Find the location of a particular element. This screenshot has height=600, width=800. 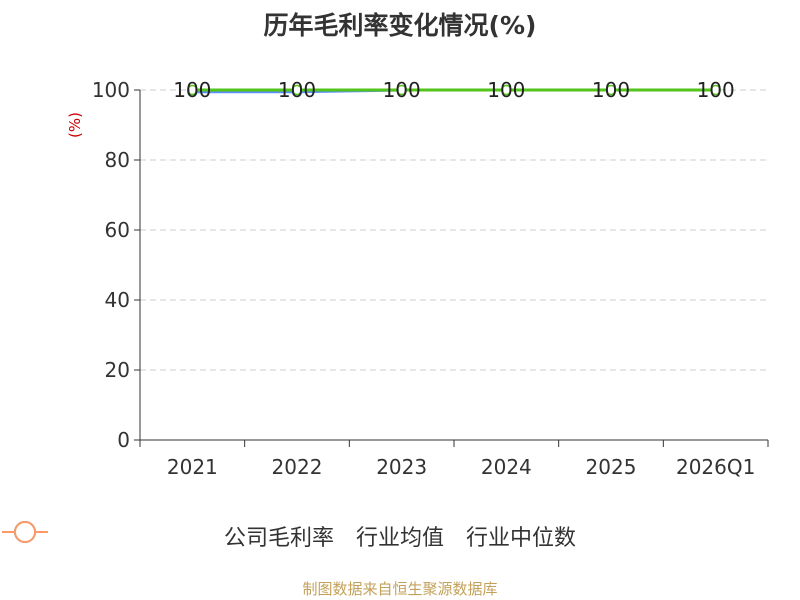

legend: 公司毛利率 行业均值 行业中位数 is located at coordinates (400, 536).